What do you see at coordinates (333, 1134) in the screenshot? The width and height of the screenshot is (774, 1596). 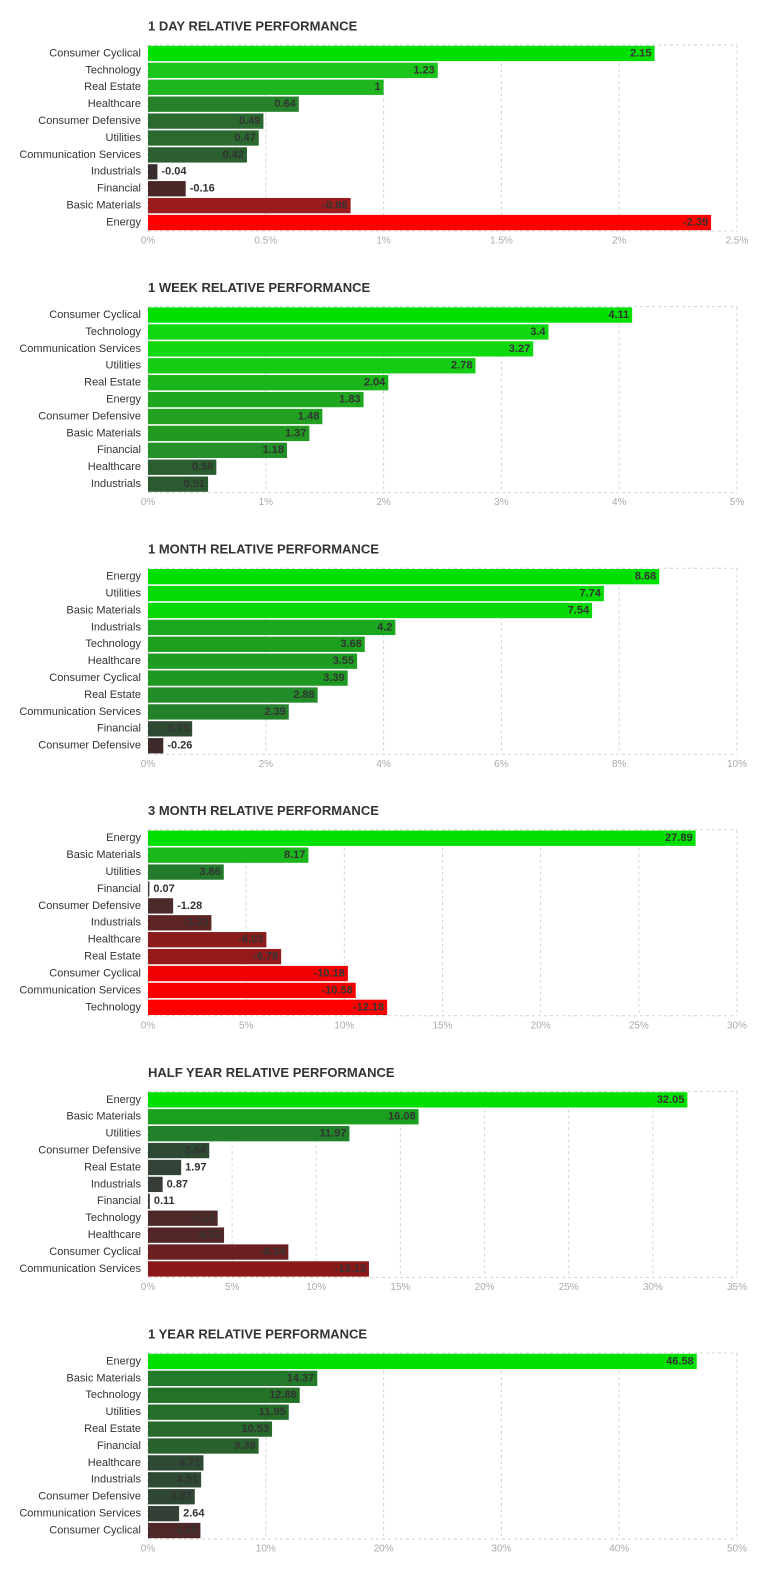 I see `value-label: 11.97` at bounding box center [333, 1134].